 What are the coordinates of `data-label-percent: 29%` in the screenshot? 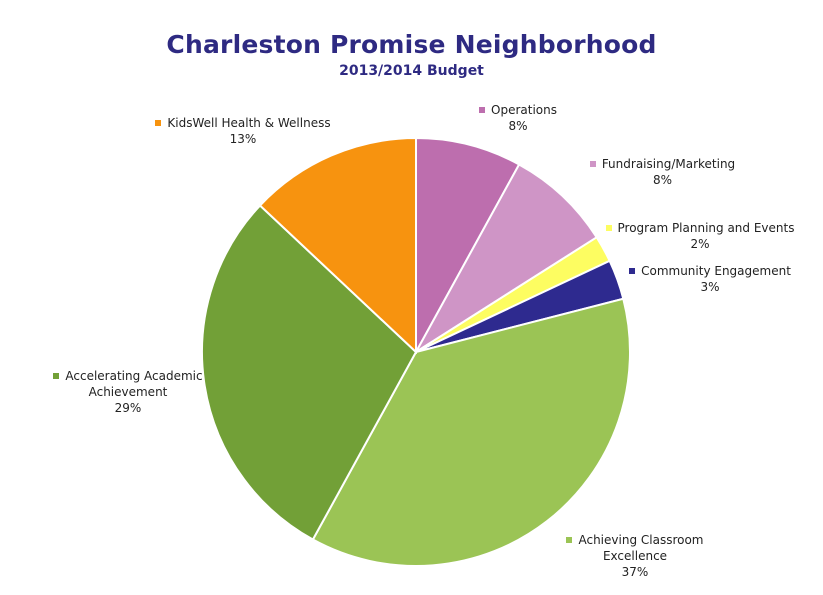 It's located at (128, 408).